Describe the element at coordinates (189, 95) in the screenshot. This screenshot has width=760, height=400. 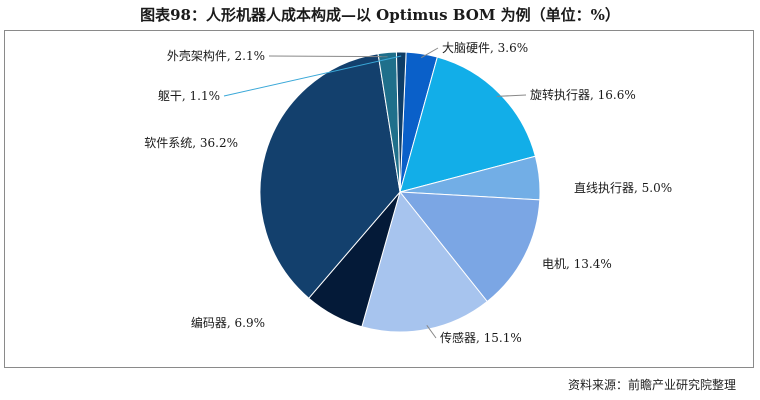
I see `slice-label: 躯干, 1.1%` at that location.